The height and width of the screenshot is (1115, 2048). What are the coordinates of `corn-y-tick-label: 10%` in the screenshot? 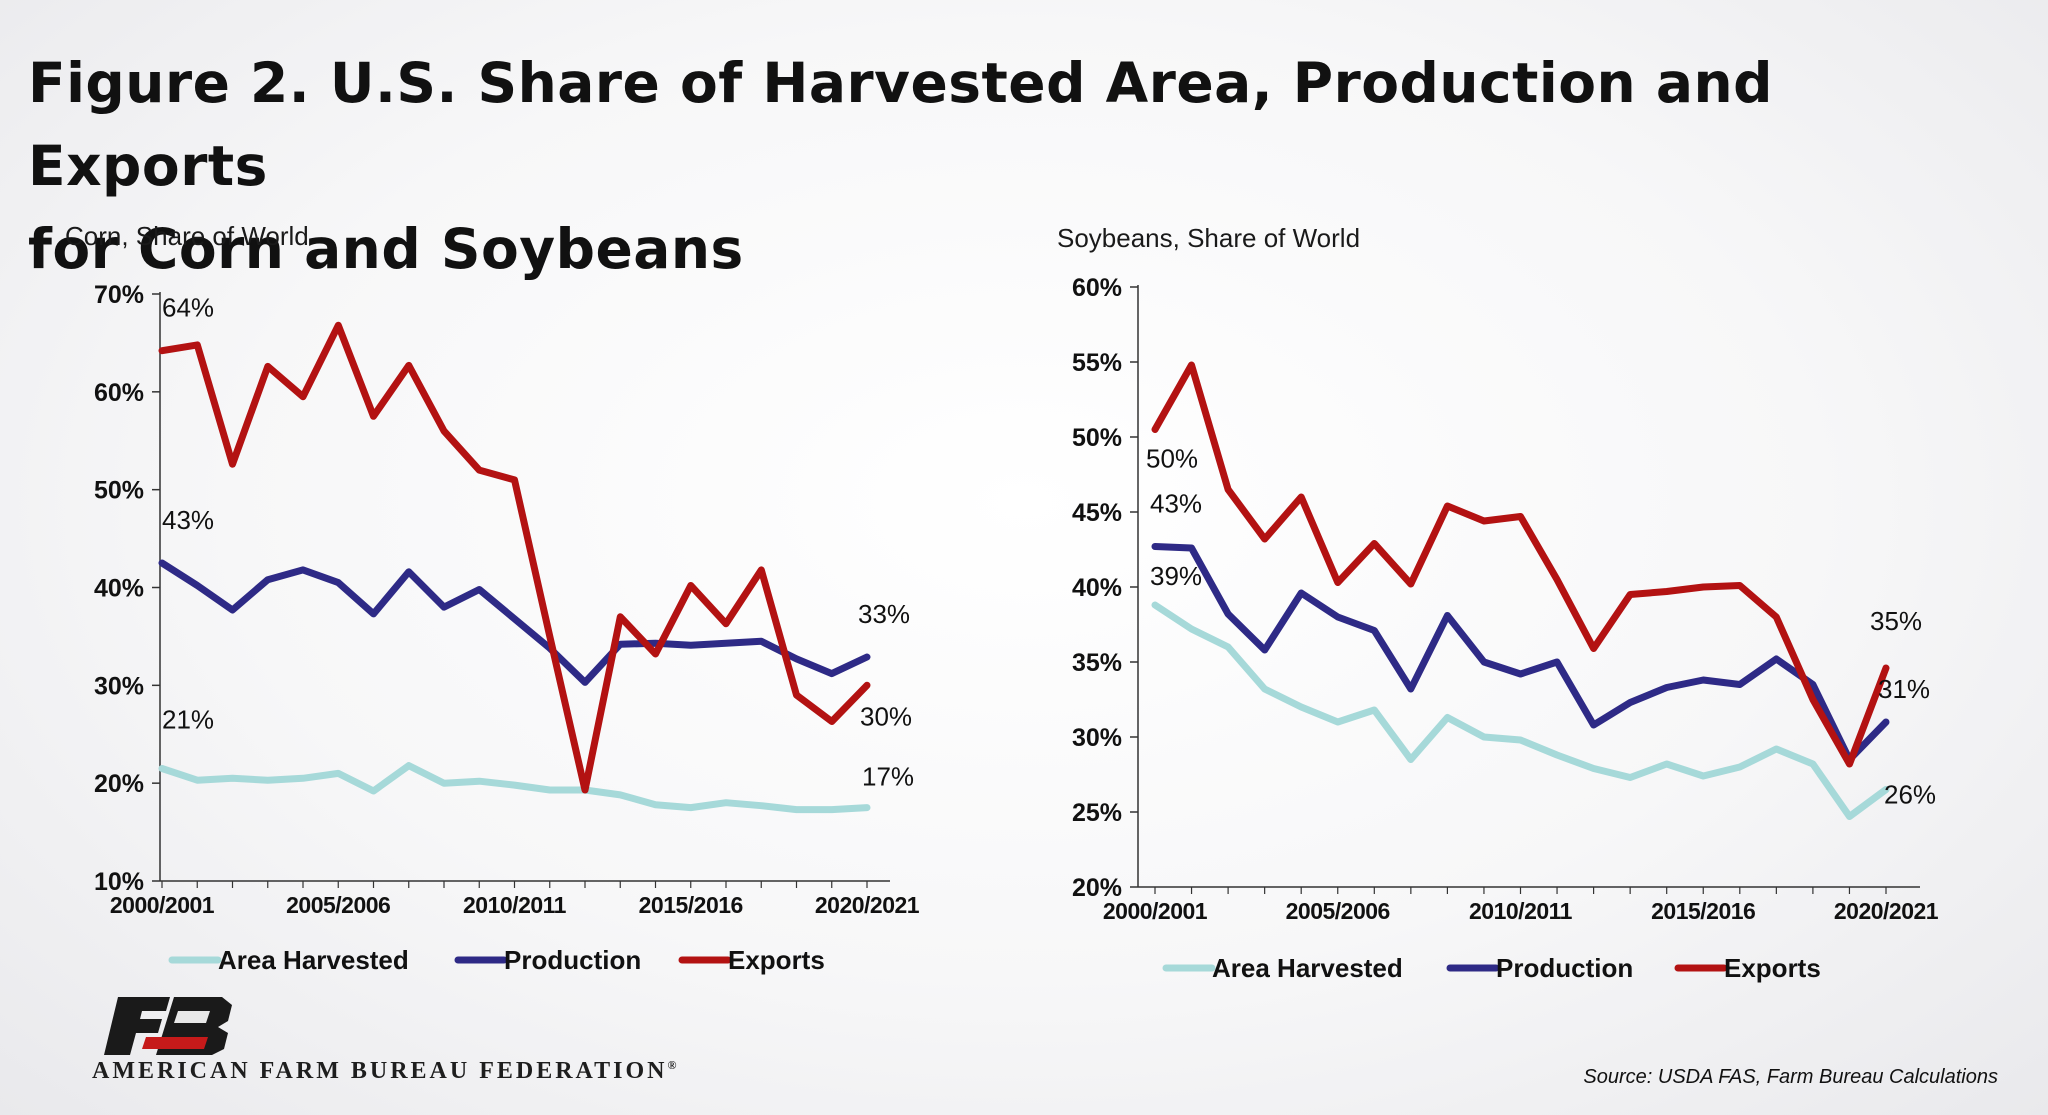 It's located at (119, 882).